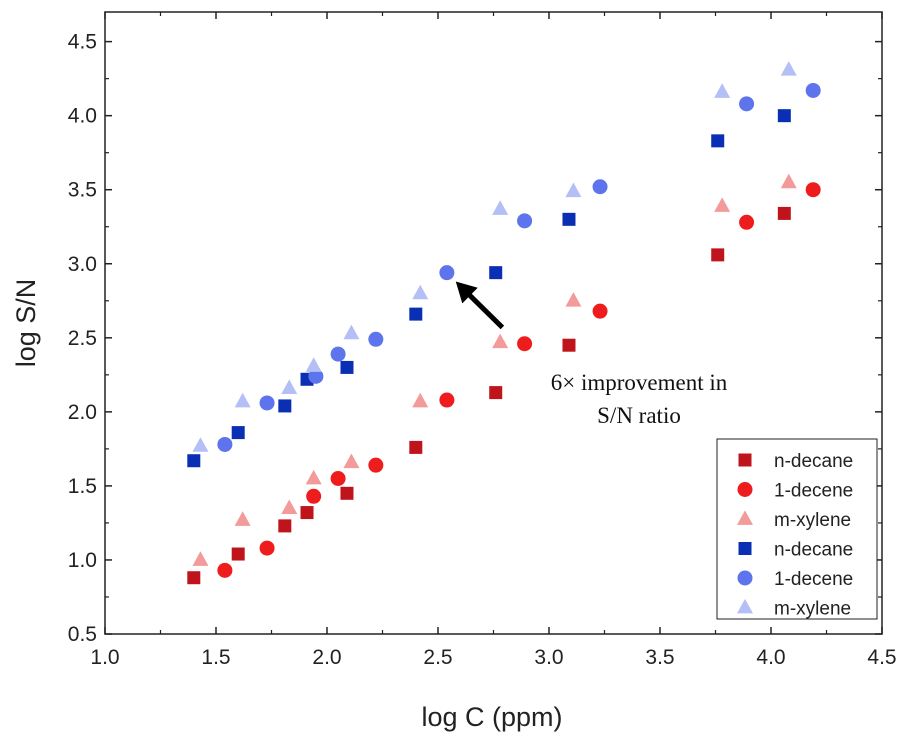 This screenshot has height=740, width=904. Describe the element at coordinates (26, 323) in the screenshot. I see `y-axis-title: log S/N` at that location.